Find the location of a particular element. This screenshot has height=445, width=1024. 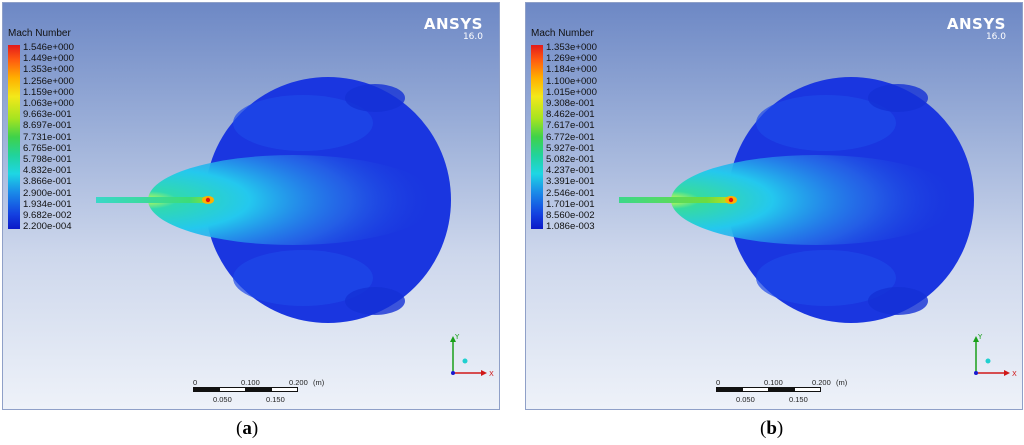

legend-tick: 2.546e-001 is located at coordinates (570, 193).